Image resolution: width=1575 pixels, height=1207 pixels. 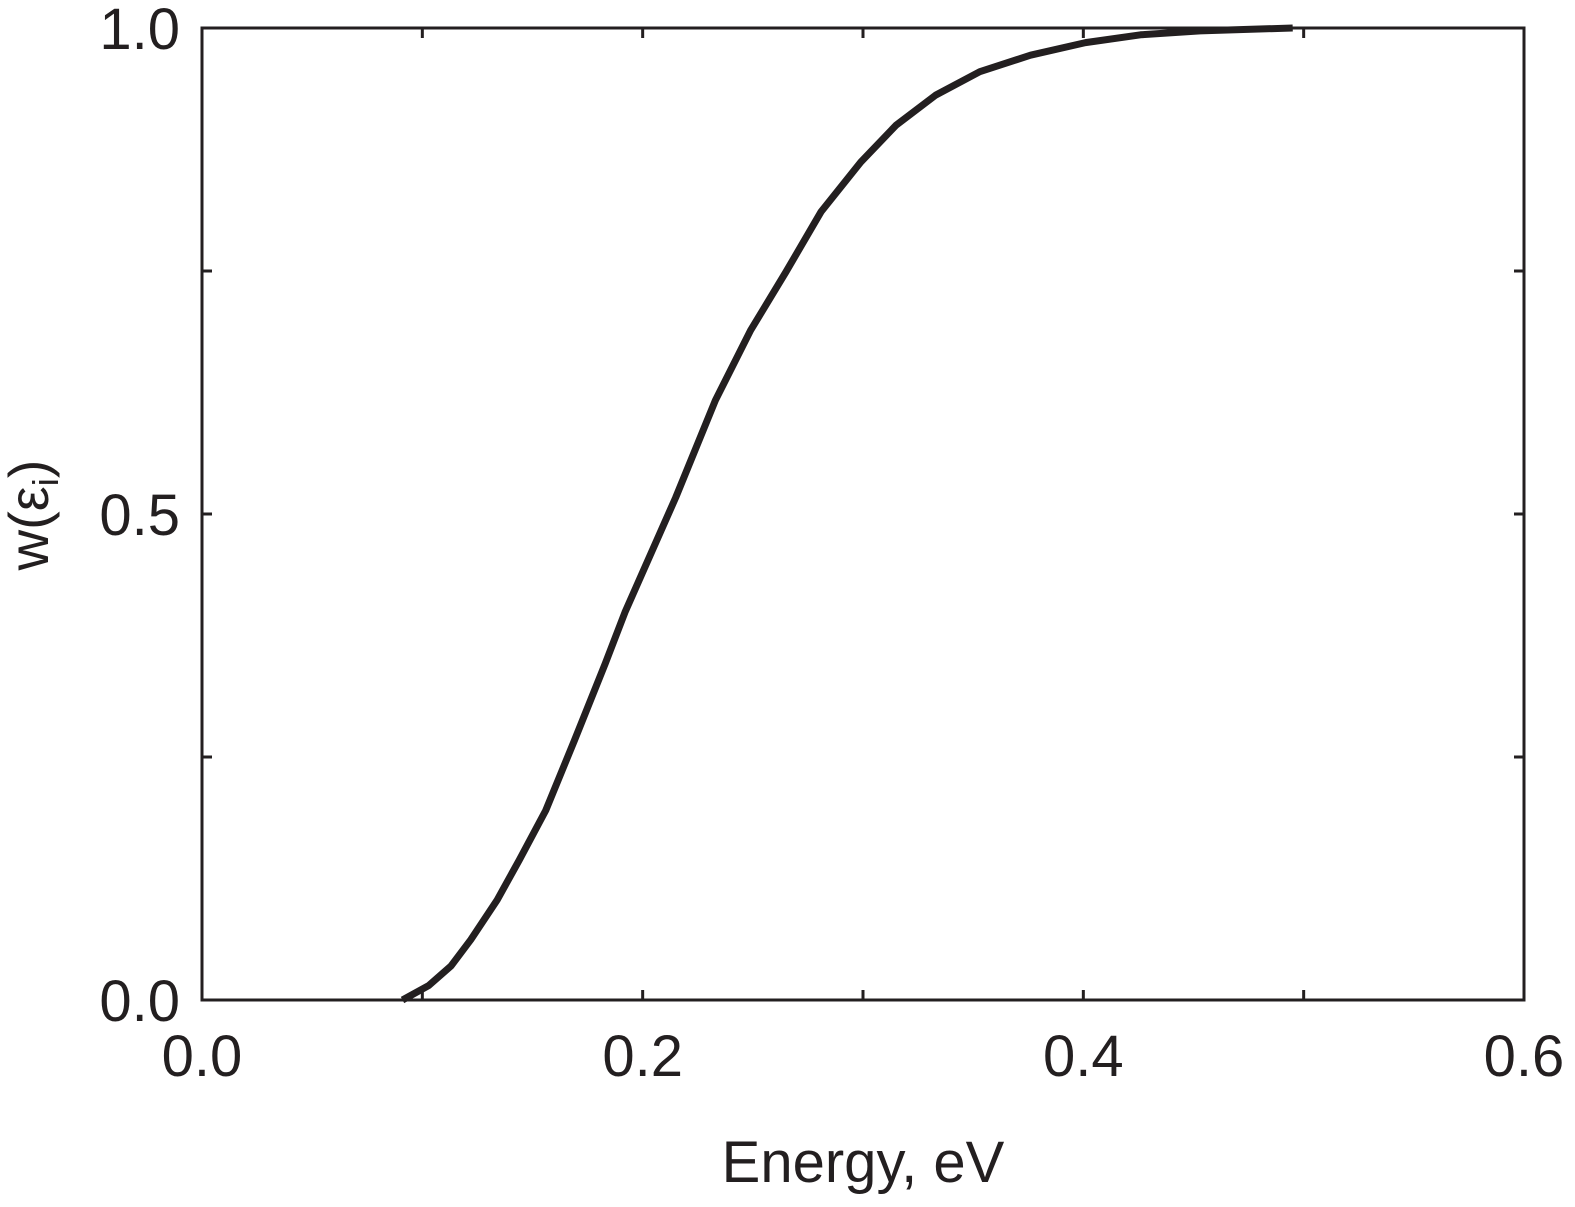 I want to click on x-tick-label: 0.6, so click(x=1524, y=1056).